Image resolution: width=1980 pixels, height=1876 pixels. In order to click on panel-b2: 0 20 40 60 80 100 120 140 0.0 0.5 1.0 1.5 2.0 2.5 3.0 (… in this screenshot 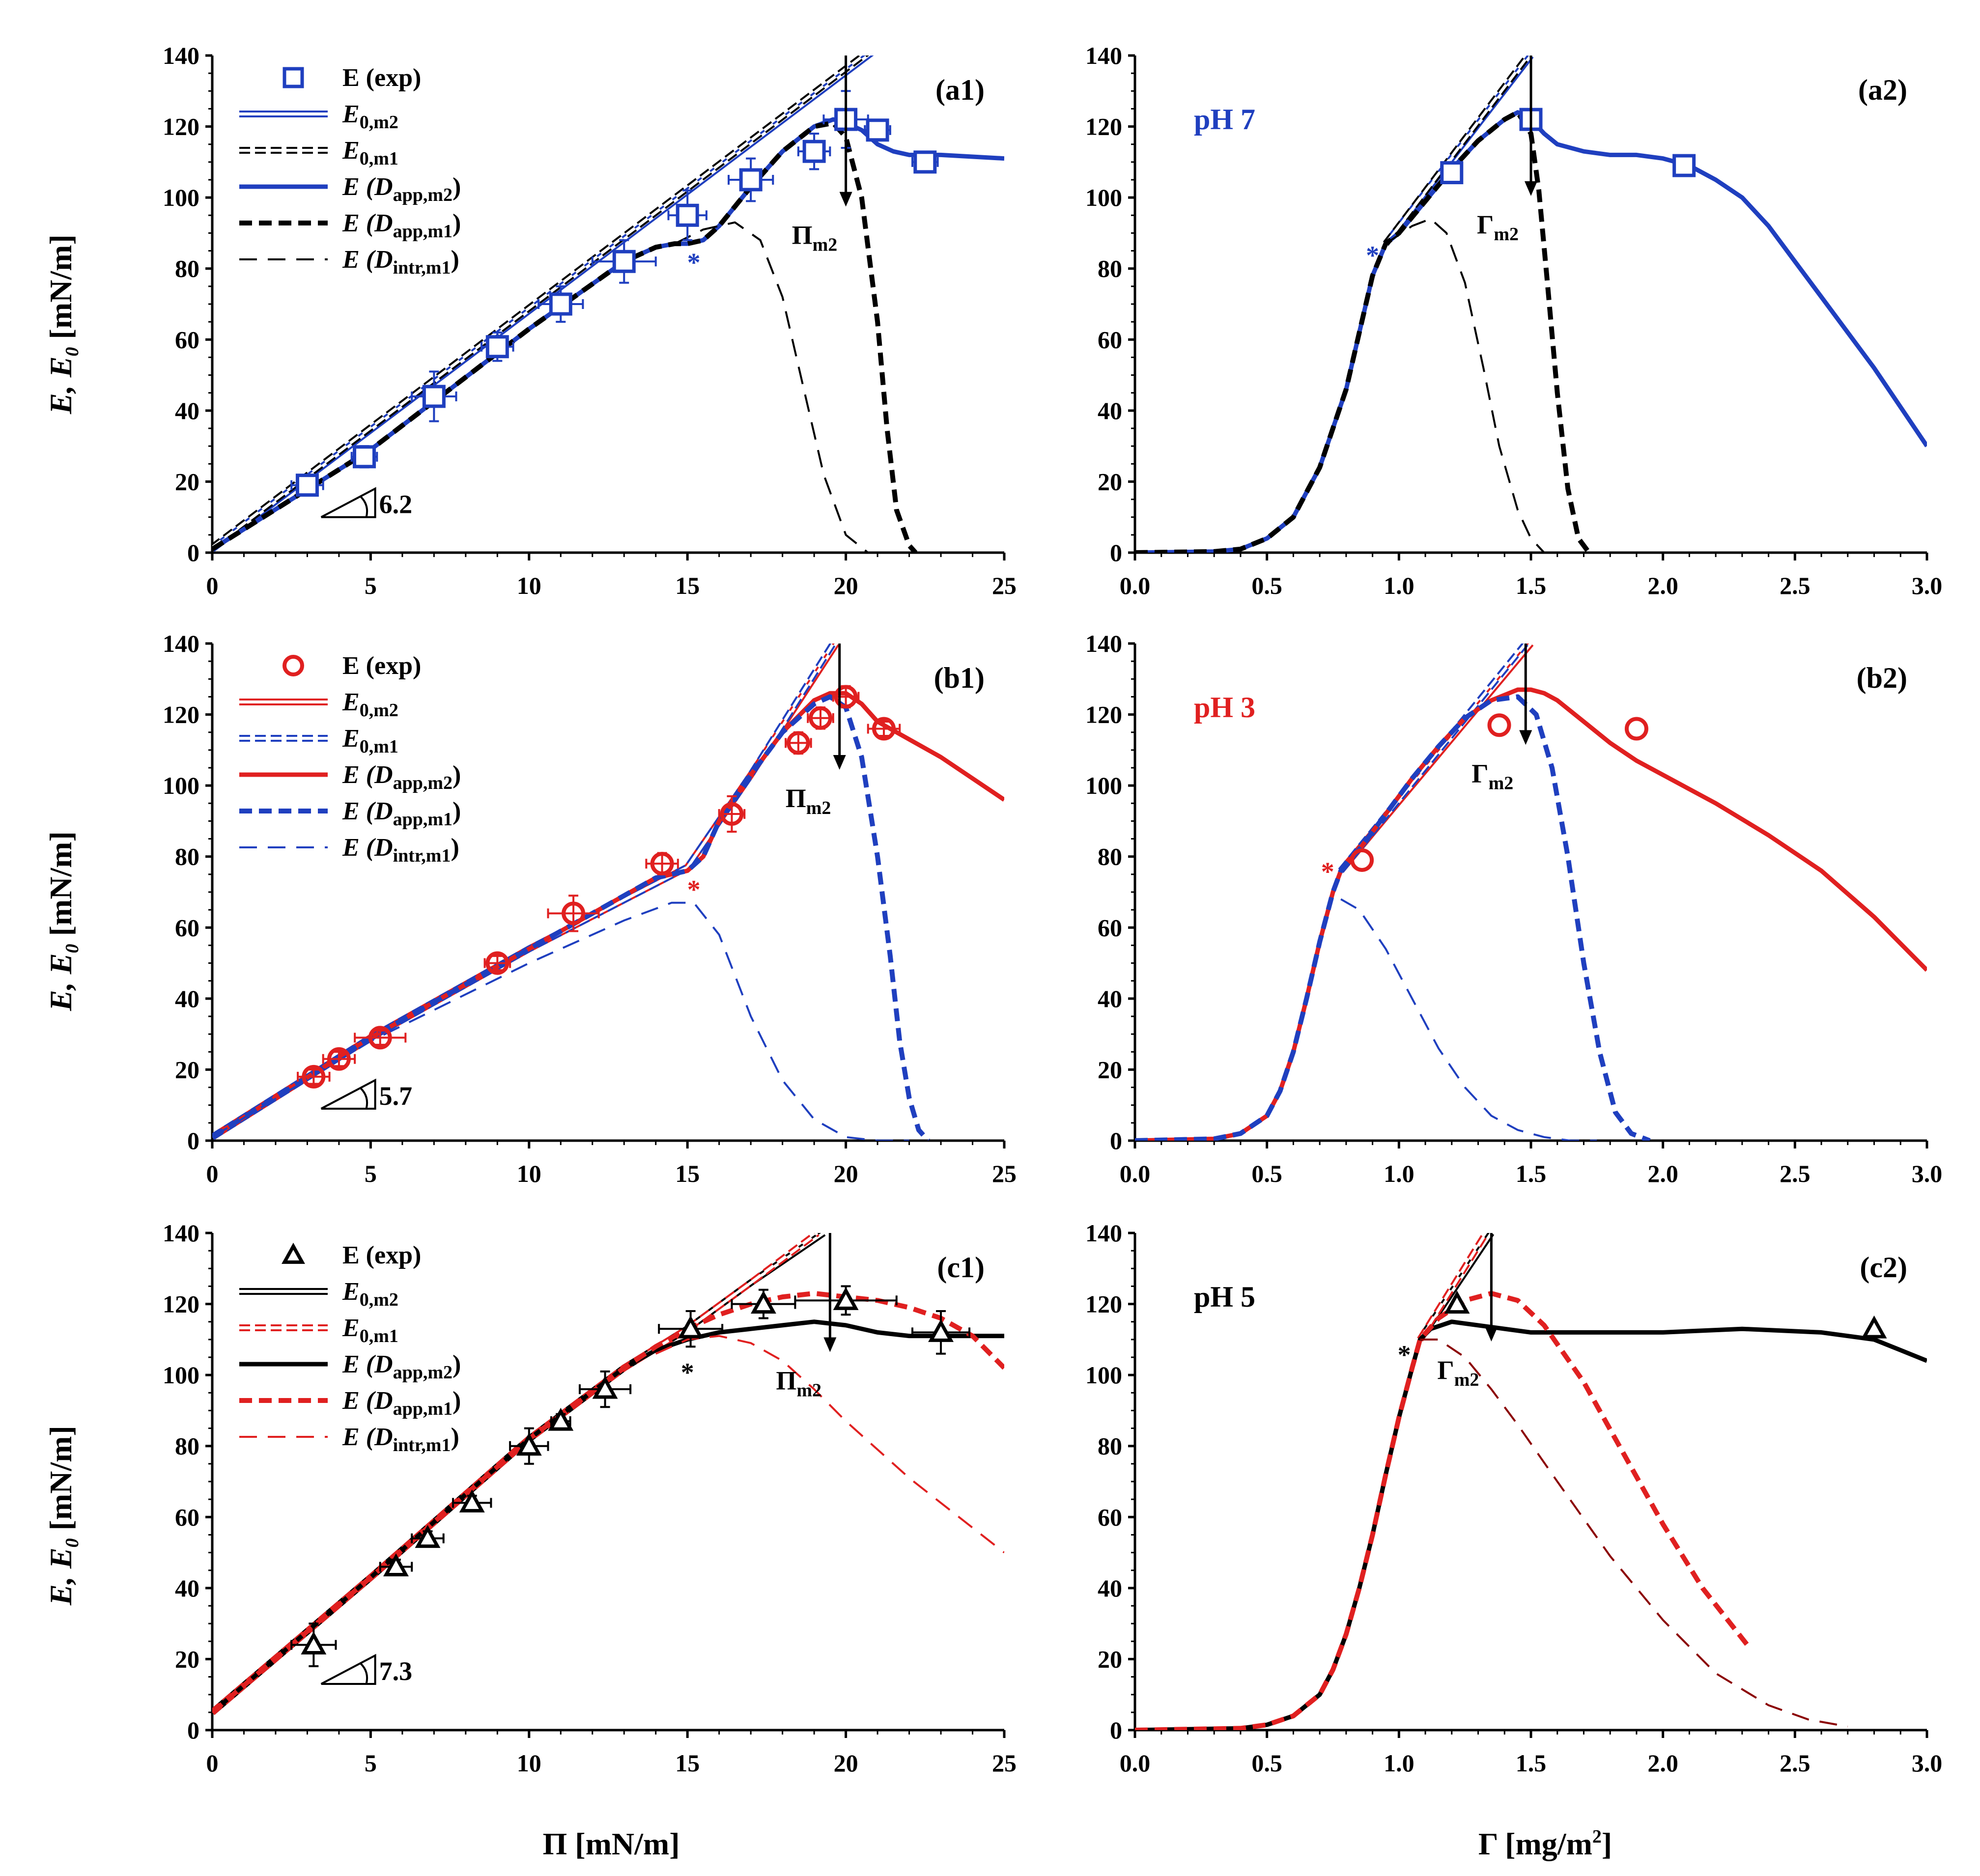, I will do `click(1513, 908)`.